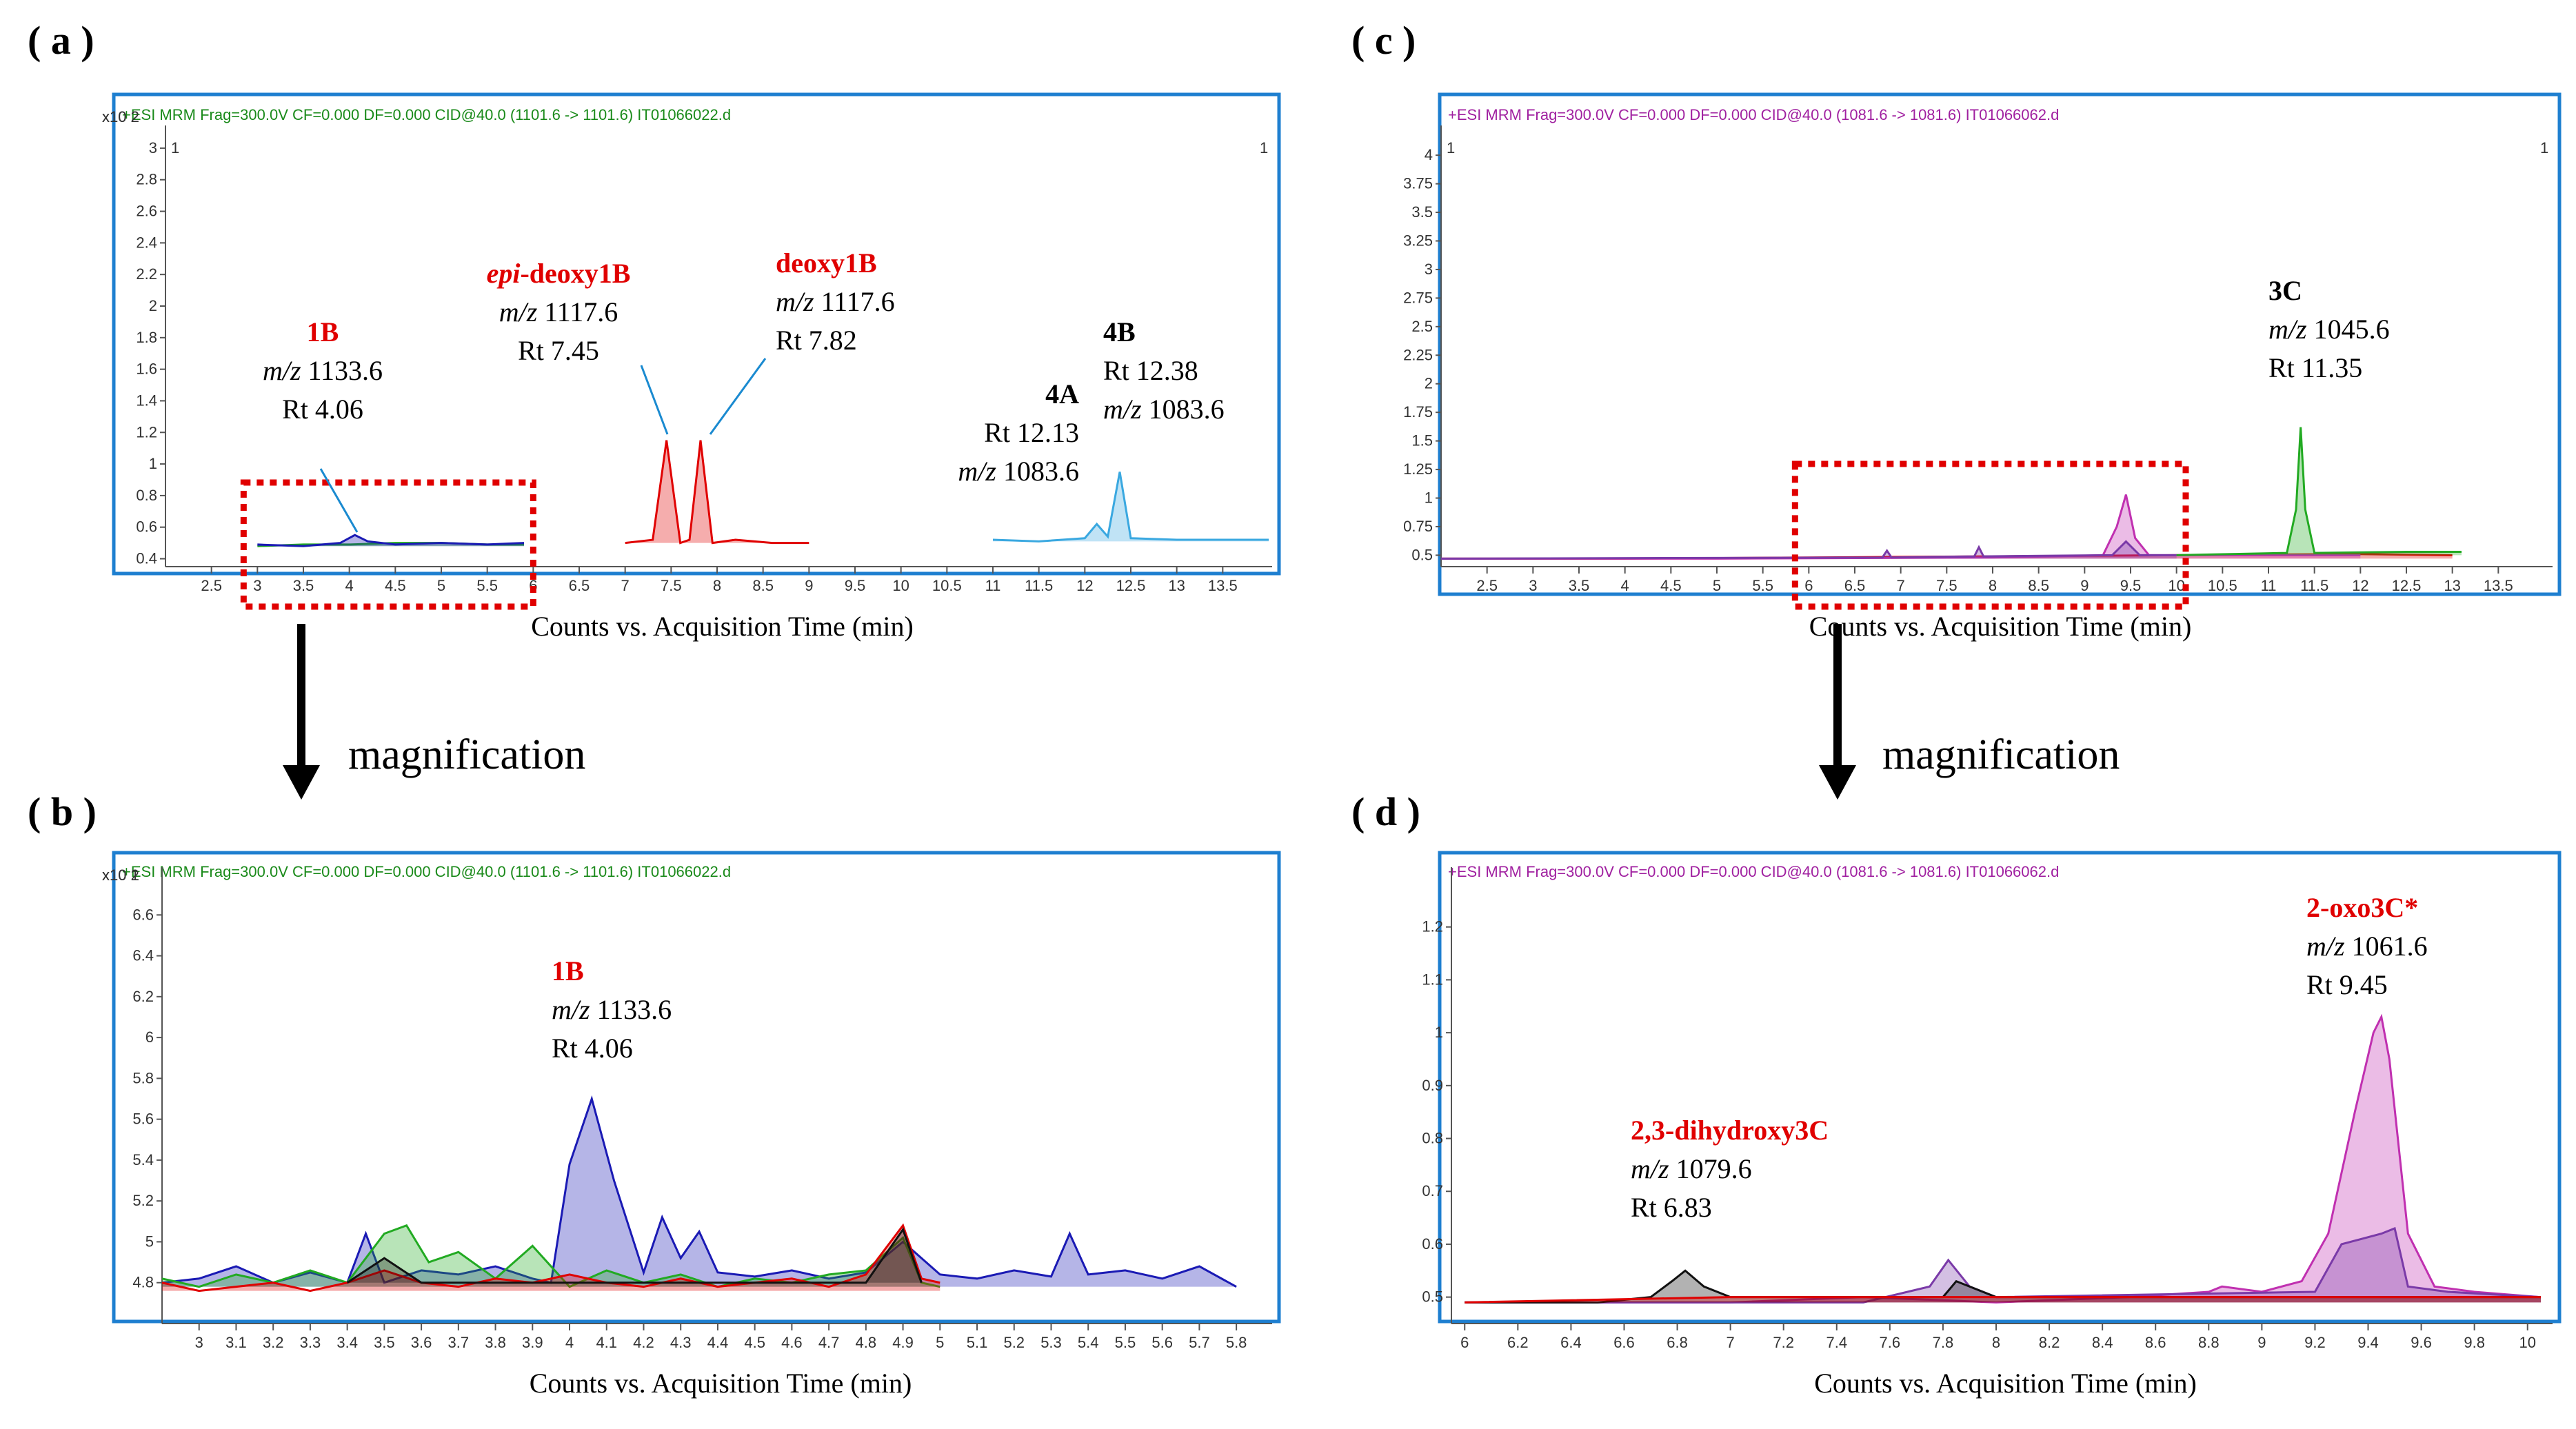 This screenshot has width=2576, height=1429. What do you see at coordinates (2049, 1342) in the screenshot?
I see `x-tick-label: 8.2` at bounding box center [2049, 1342].